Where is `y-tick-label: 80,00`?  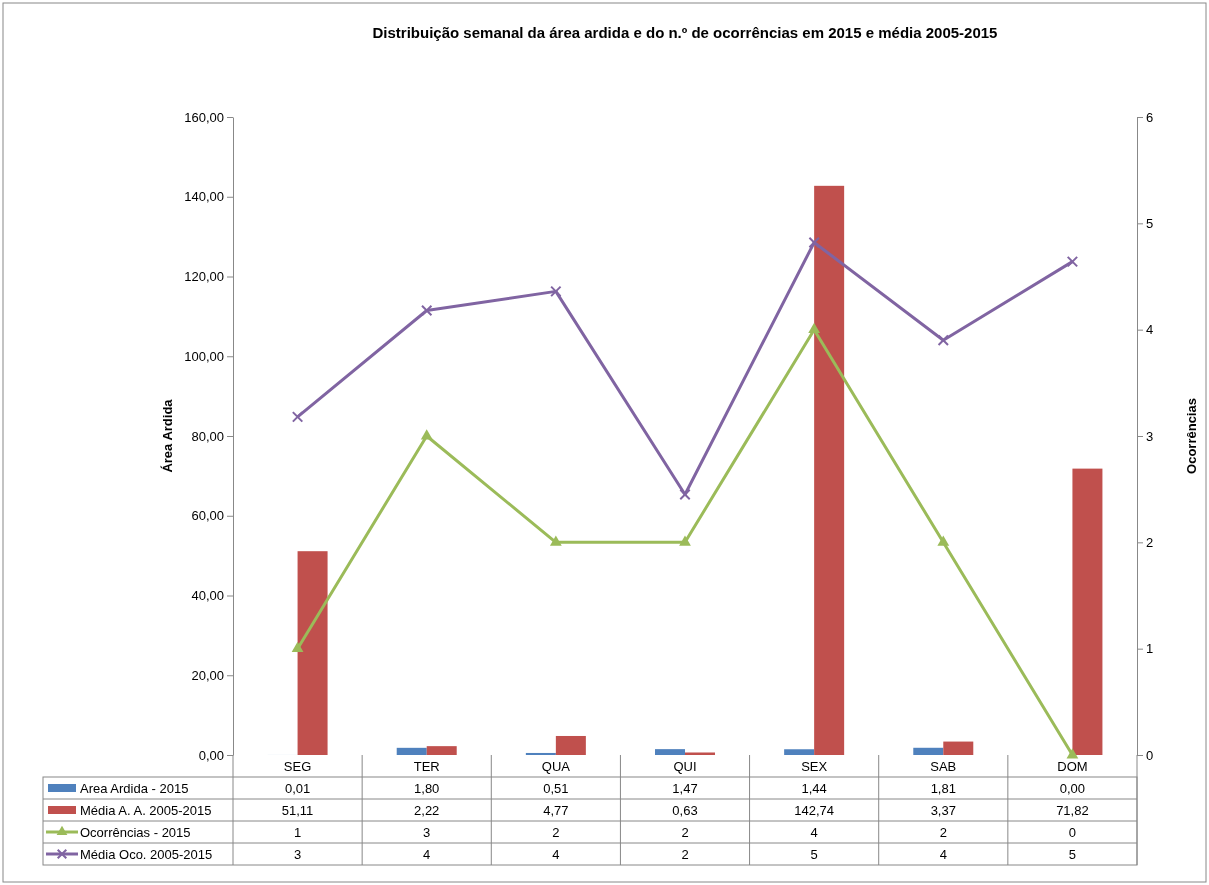
y-tick-label: 80,00 is located at coordinates (207, 436).